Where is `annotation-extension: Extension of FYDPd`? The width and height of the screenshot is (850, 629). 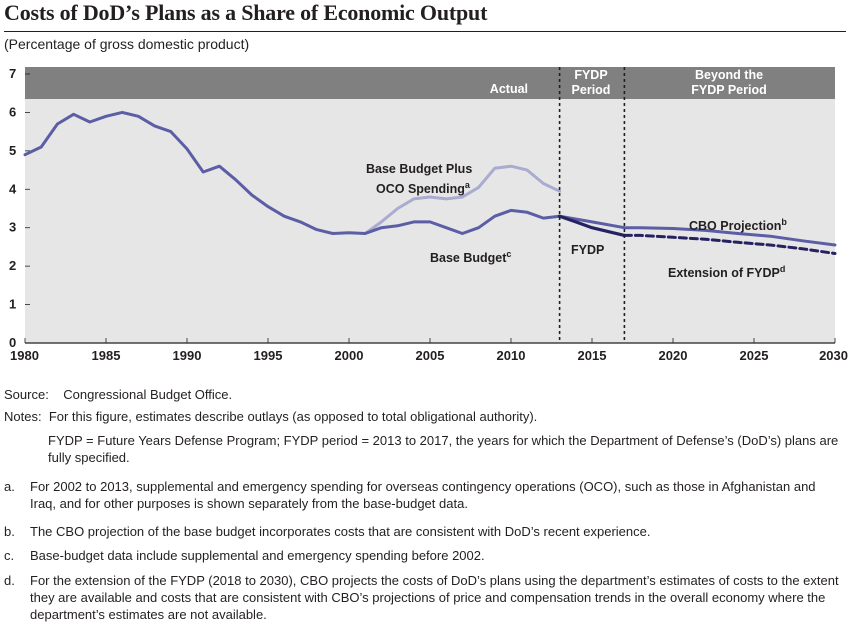
annotation-extension: Extension of FYDPd is located at coordinates (726, 272).